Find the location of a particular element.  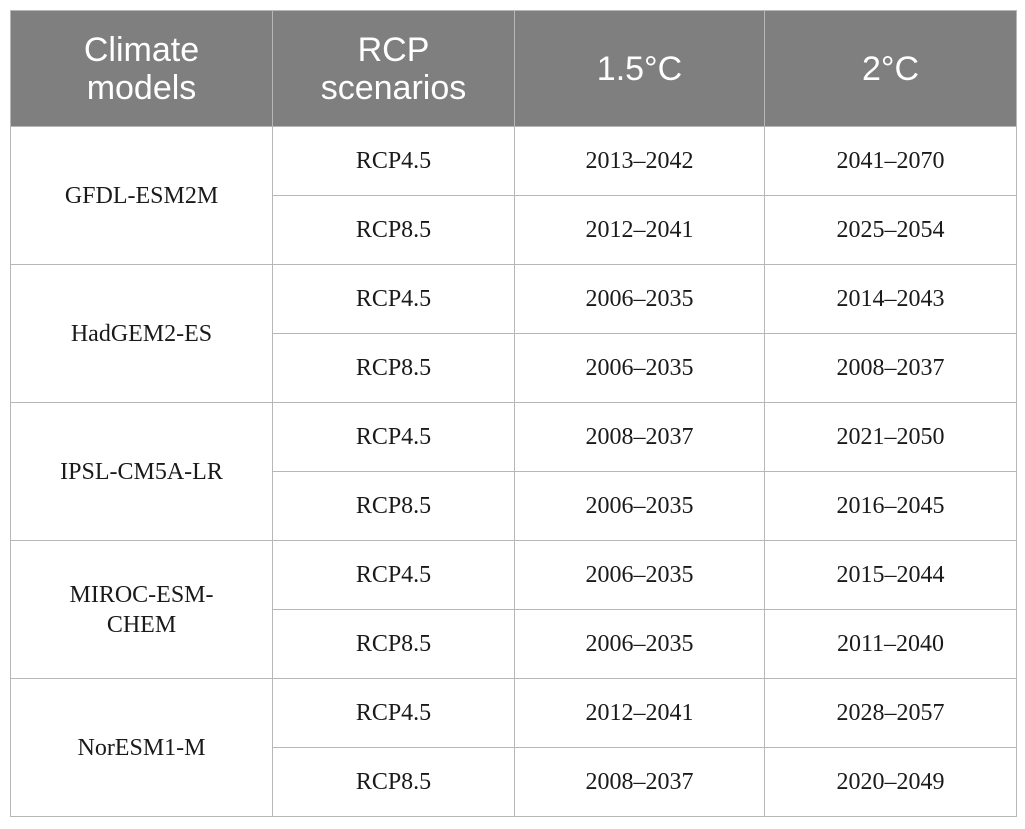

period-2c-cell: 2028–2057 is located at coordinates (890, 713).